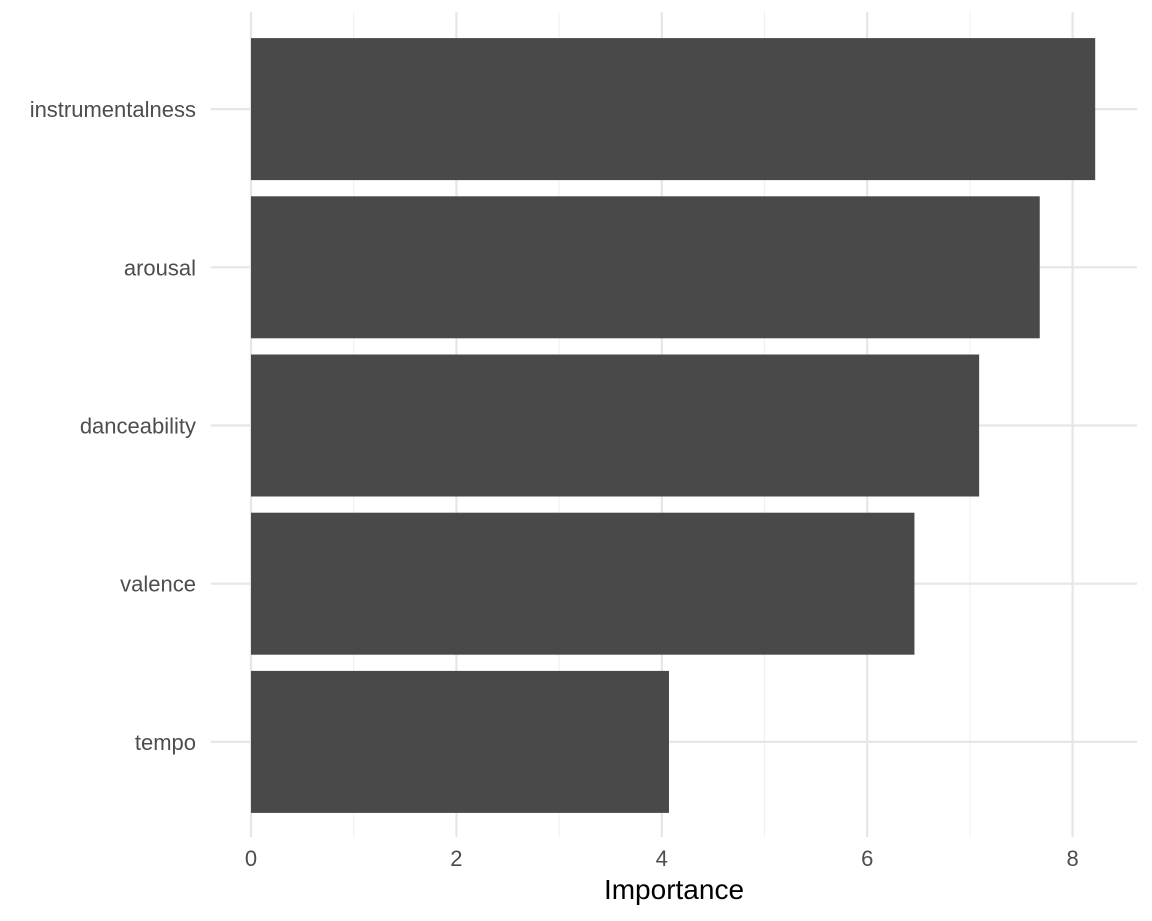  I want to click on x-tick-label: 4, so click(662, 858).